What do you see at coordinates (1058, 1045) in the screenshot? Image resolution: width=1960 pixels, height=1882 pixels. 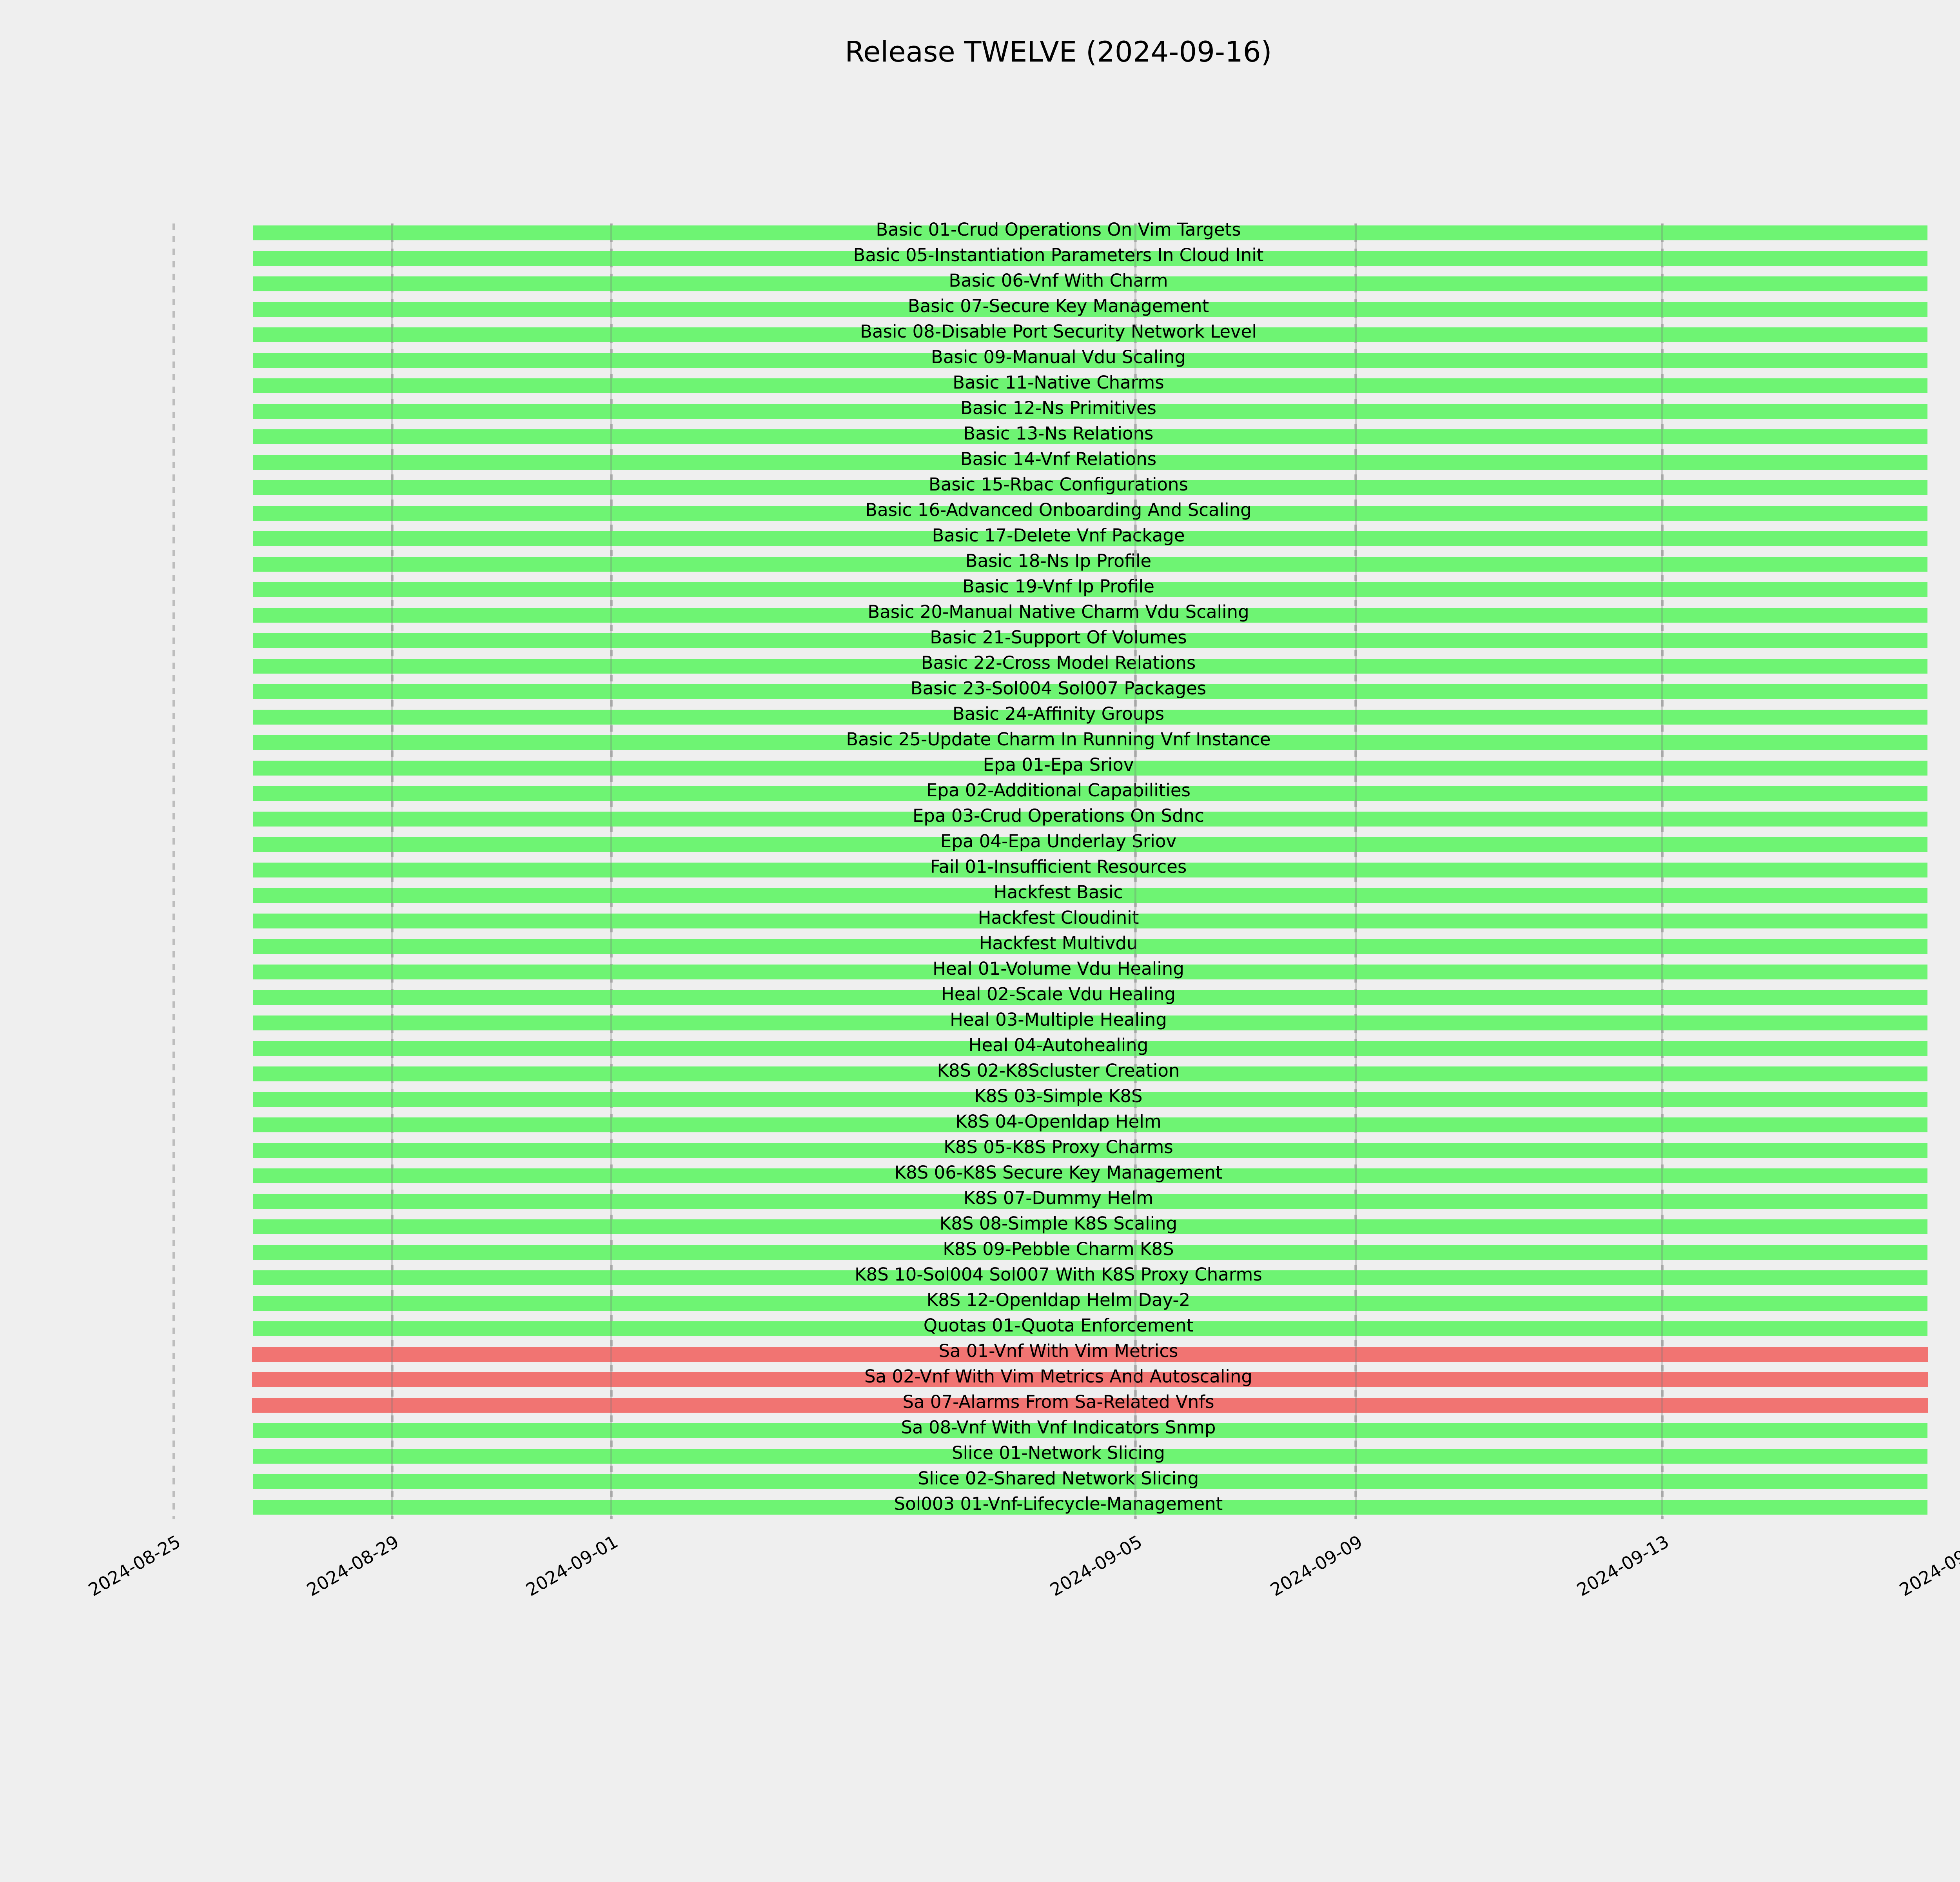 I see `bar-label: Heal 04-Autohealing` at bounding box center [1058, 1045].